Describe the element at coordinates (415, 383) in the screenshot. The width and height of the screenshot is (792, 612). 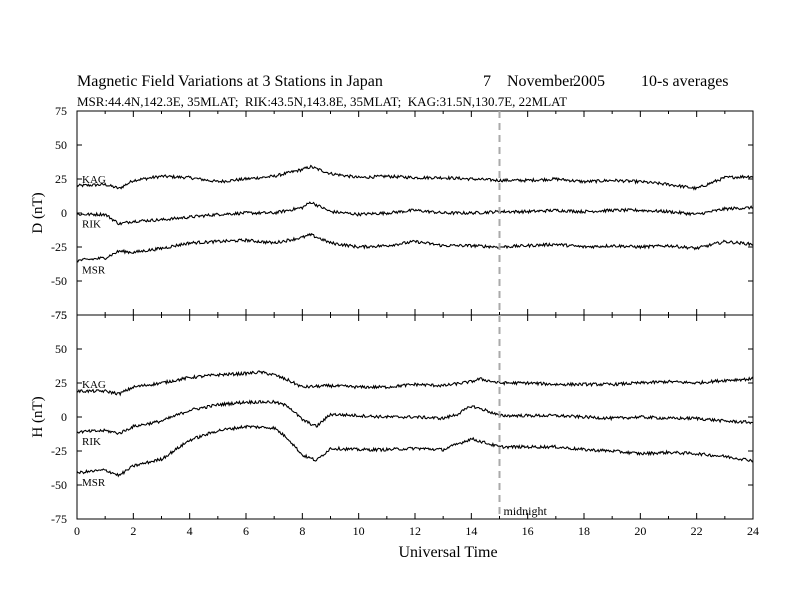
I see `series-line-h-kag` at that location.